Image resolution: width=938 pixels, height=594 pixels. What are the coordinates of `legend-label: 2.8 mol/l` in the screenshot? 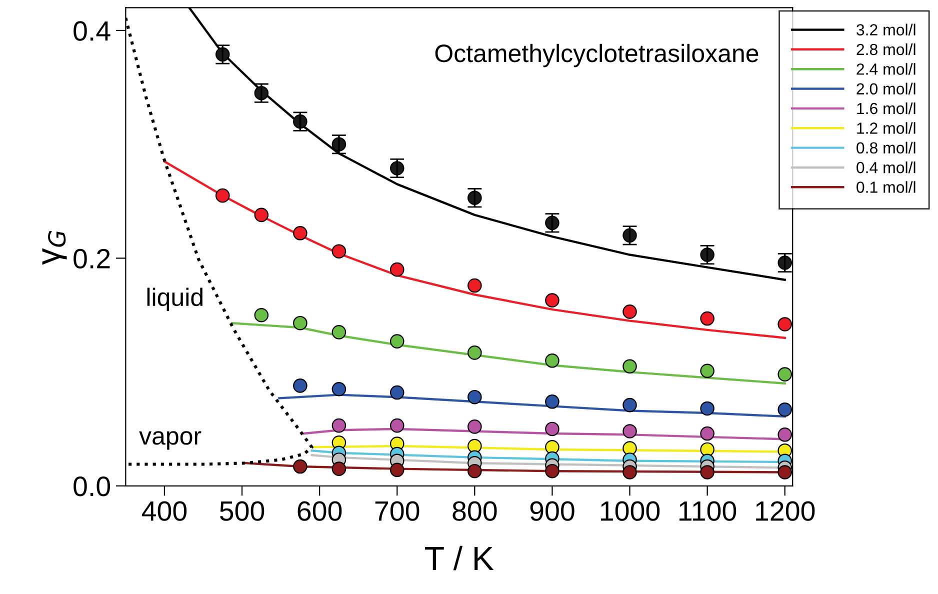 It's located at (886, 49).